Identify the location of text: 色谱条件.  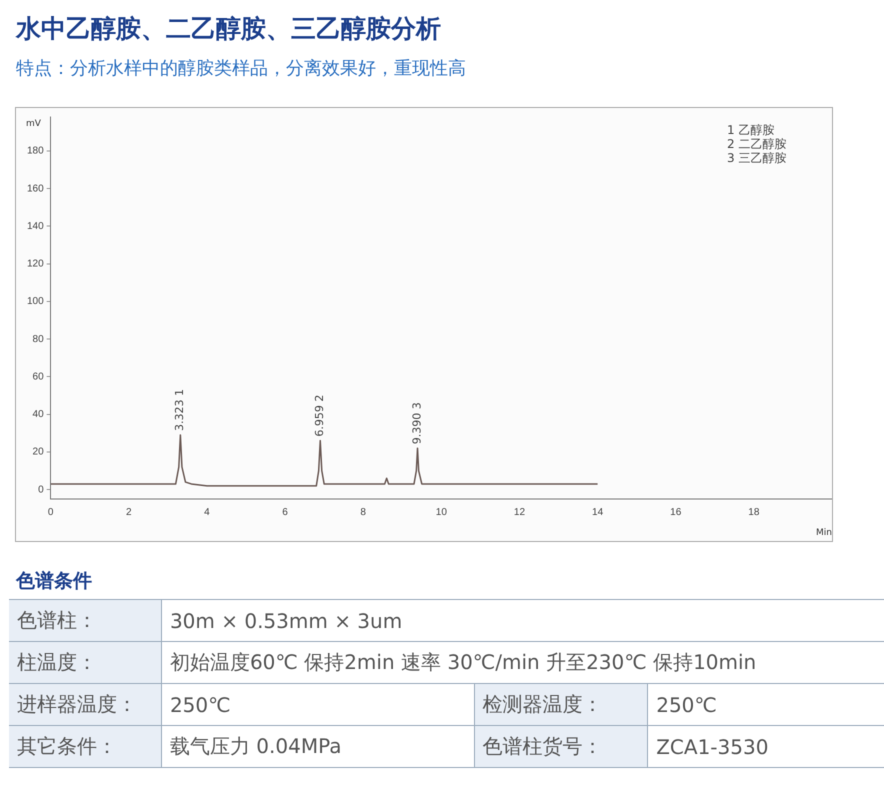
(54, 581).